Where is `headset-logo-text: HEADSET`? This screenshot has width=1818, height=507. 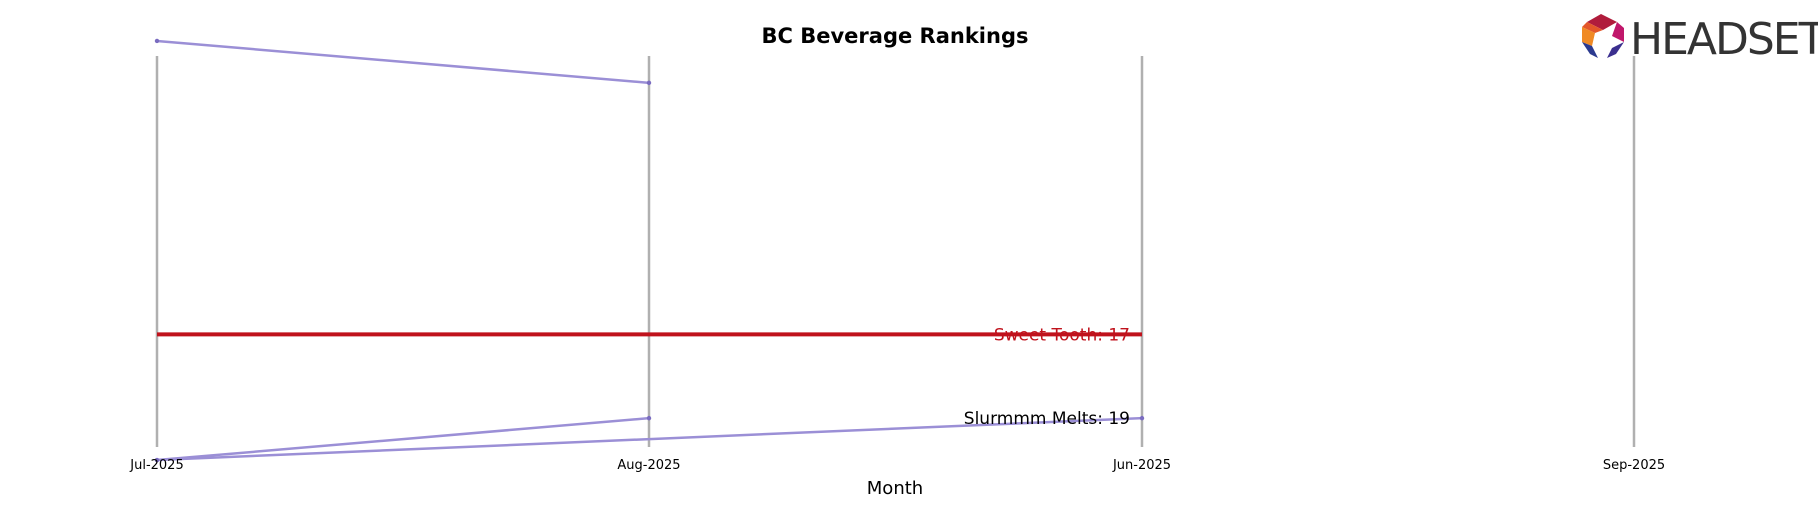 headset-logo-text: HEADSET is located at coordinates (1724, 39).